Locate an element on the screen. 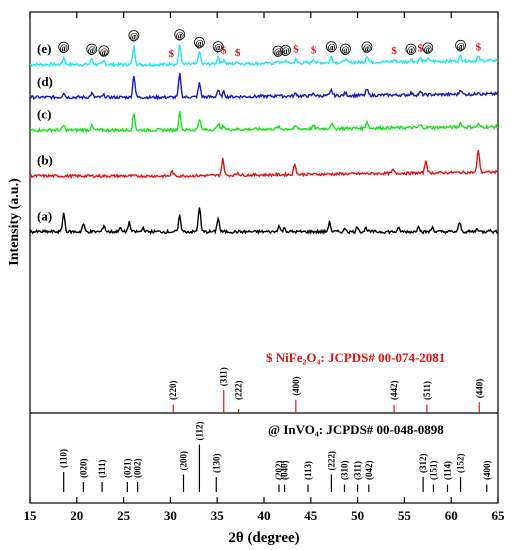 The width and height of the screenshot is (511, 550). series-label: (b) is located at coordinates (45, 160).